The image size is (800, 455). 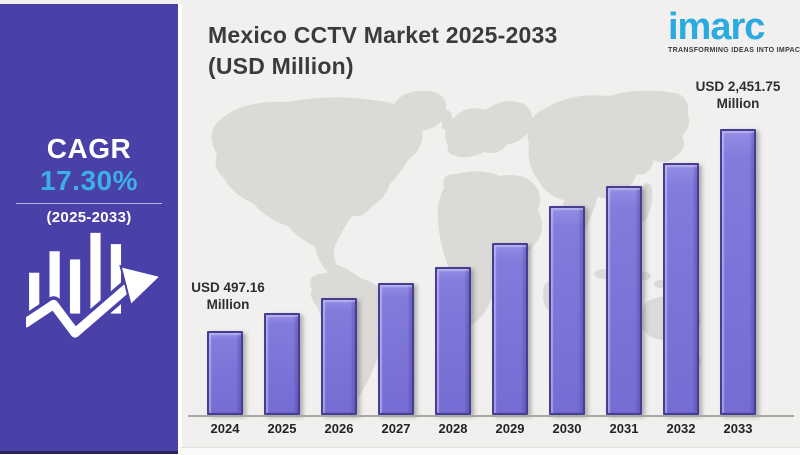 What do you see at coordinates (738, 272) in the screenshot?
I see `bar-2033` at bounding box center [738, 272].